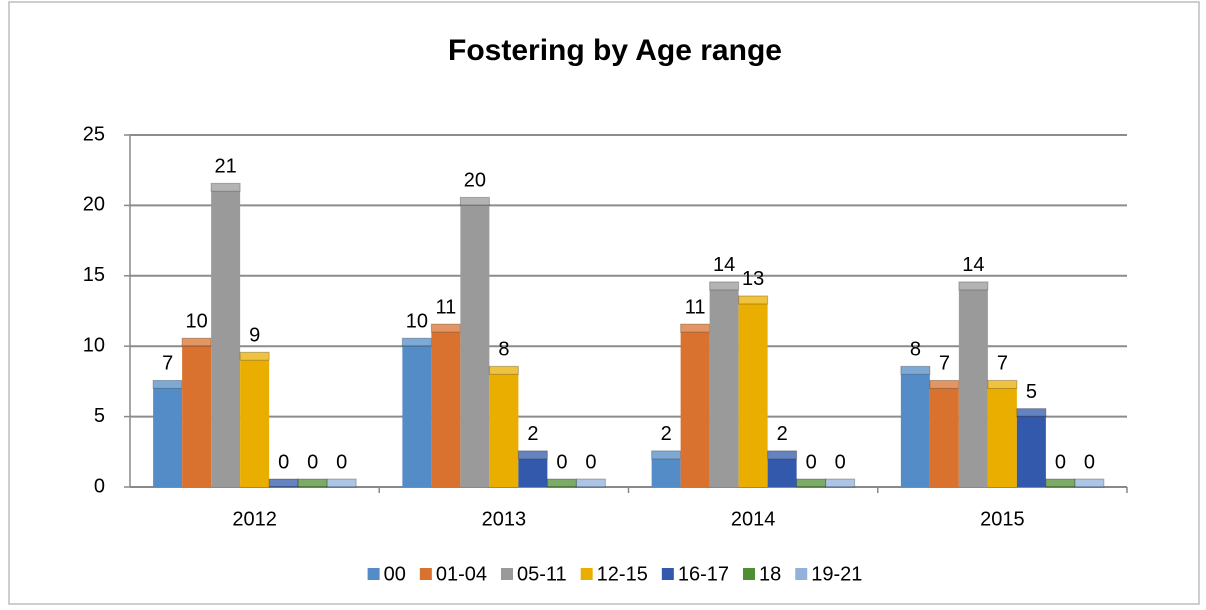  What do you see at coordinates (622, 574) in the screenshot?
I see `legend-label: 12-15` at bounding box center [622, 574].